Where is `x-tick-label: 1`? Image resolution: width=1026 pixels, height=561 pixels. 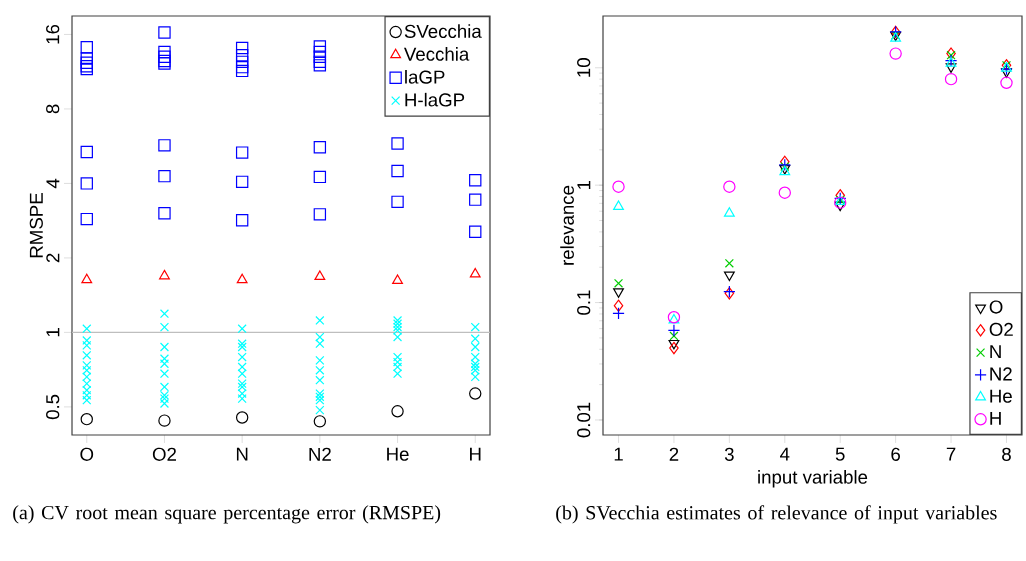 x-tick-label: 1 is located at coordinates (618, 454).